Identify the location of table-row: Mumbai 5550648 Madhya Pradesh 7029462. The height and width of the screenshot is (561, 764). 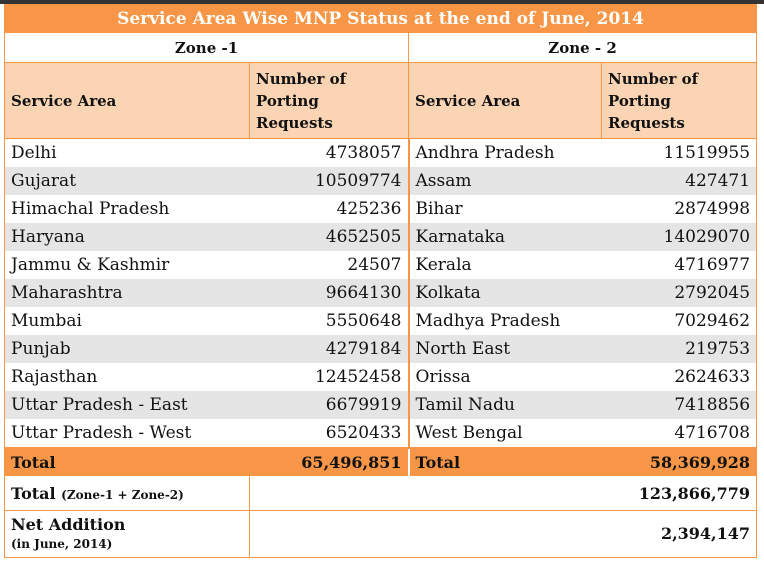
(381, 321).